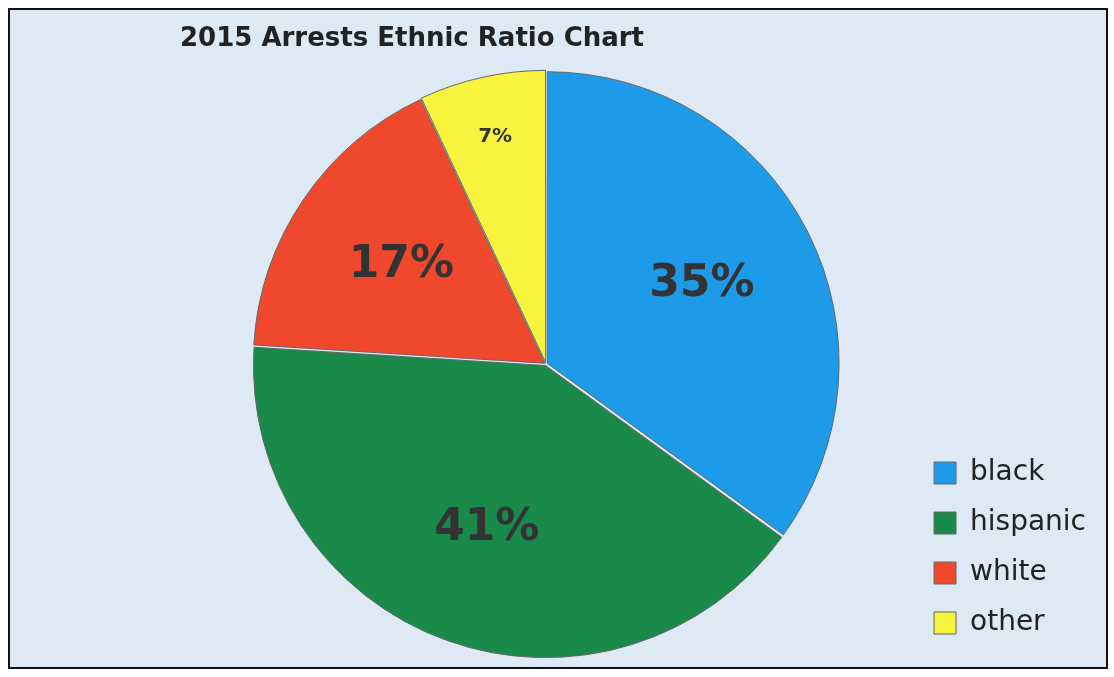 The width and height of the screenshot is (1114, 677). What do you see at coordinates (1008, 621) in the screenshot?
I see `legend-label: other` at bounding box center [1008, 621].